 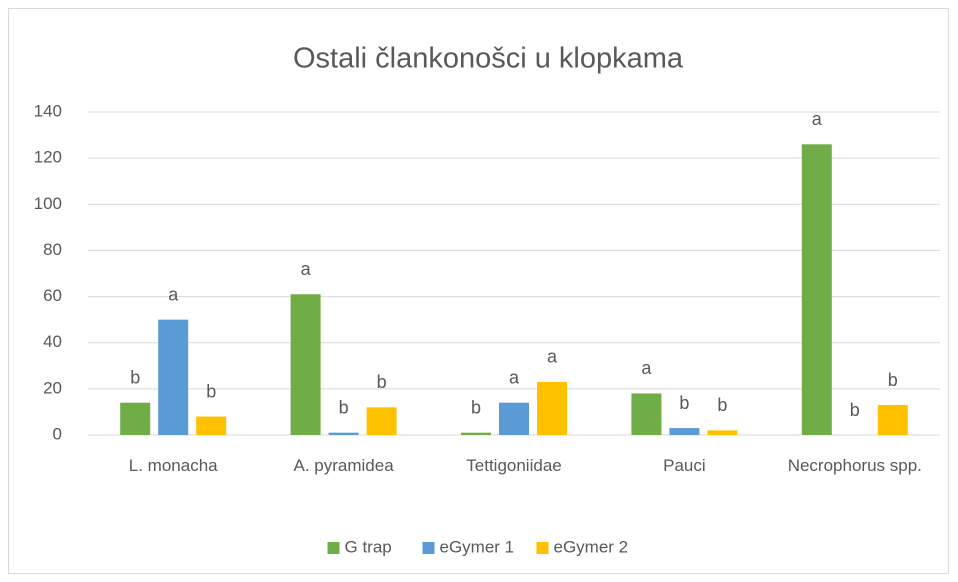 What do you see at coordinates (52, 295) in the screenshot?
I see `y-tick-label: 60` at bounding box center [52, 295].